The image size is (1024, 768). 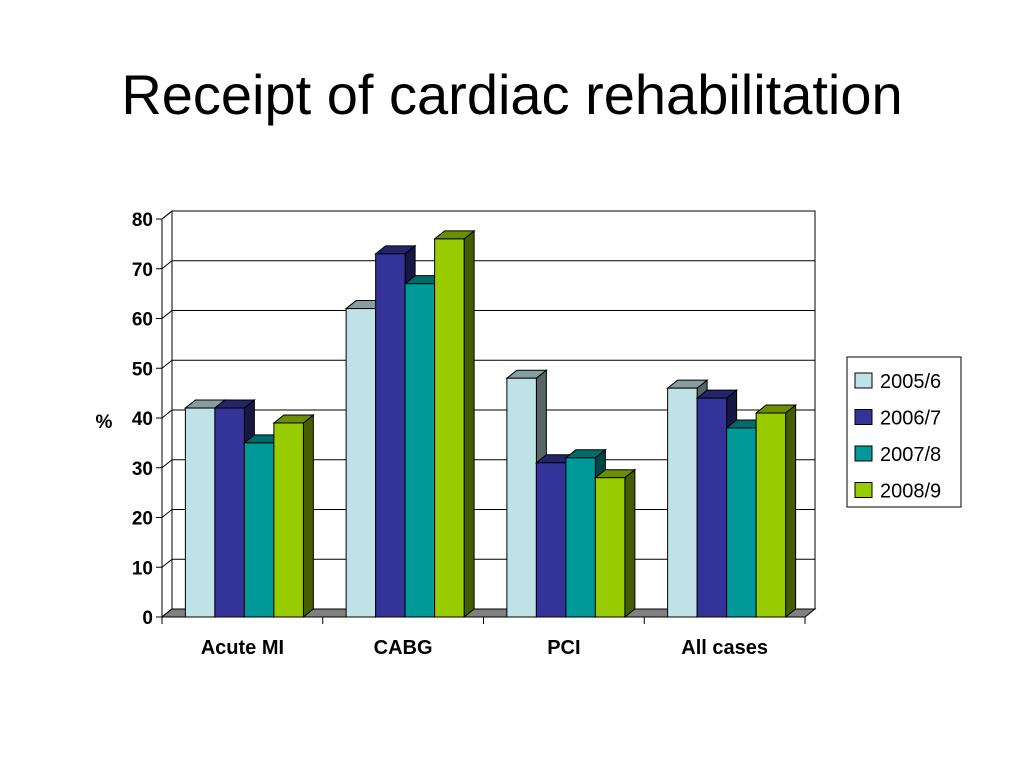 What do you see at coordinates (142, 419) in the screenshot?
I see `y-tick-label: 40` at bounding box center [142, 419].